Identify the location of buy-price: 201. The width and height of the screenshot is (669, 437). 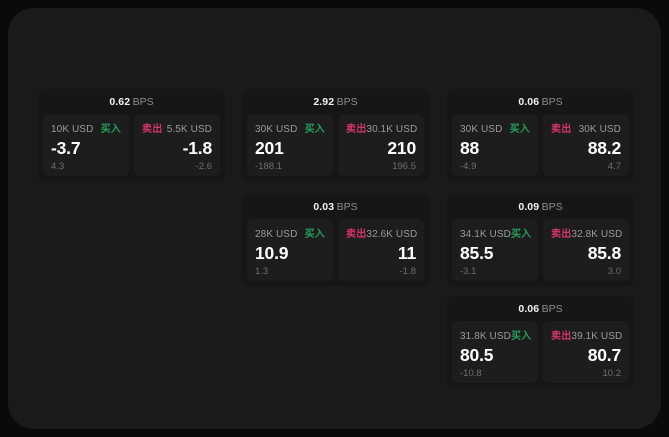
(269, 148).